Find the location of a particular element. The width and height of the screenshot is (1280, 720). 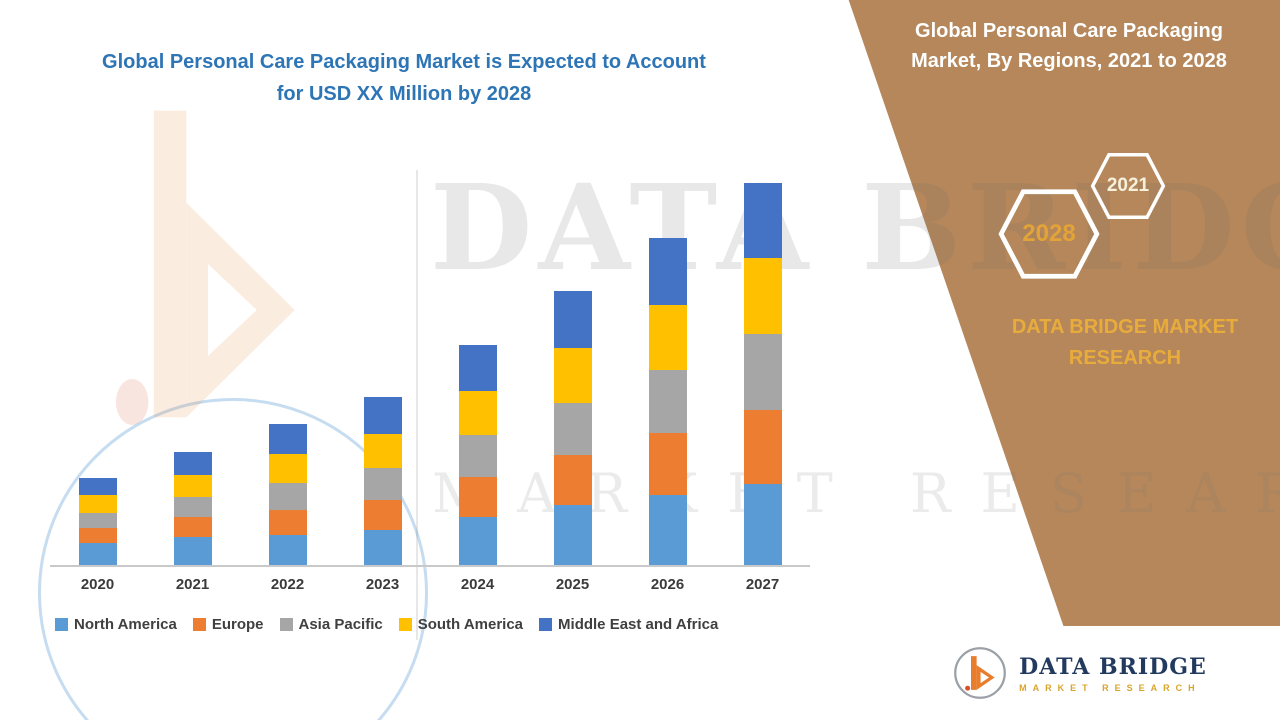

bar-stack-2021 is located at coordinates (192, 508).